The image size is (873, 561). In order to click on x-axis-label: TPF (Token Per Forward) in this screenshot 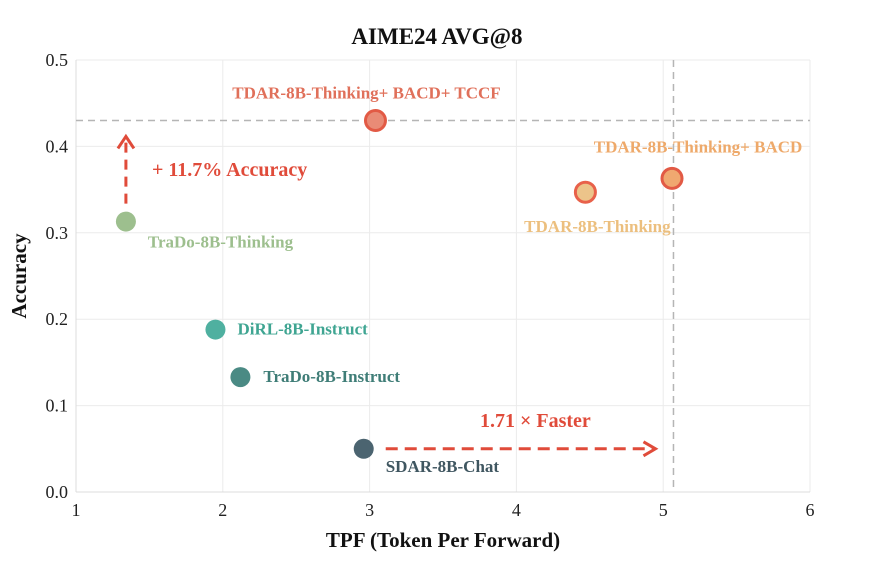, I will do `click(443, 540)`.